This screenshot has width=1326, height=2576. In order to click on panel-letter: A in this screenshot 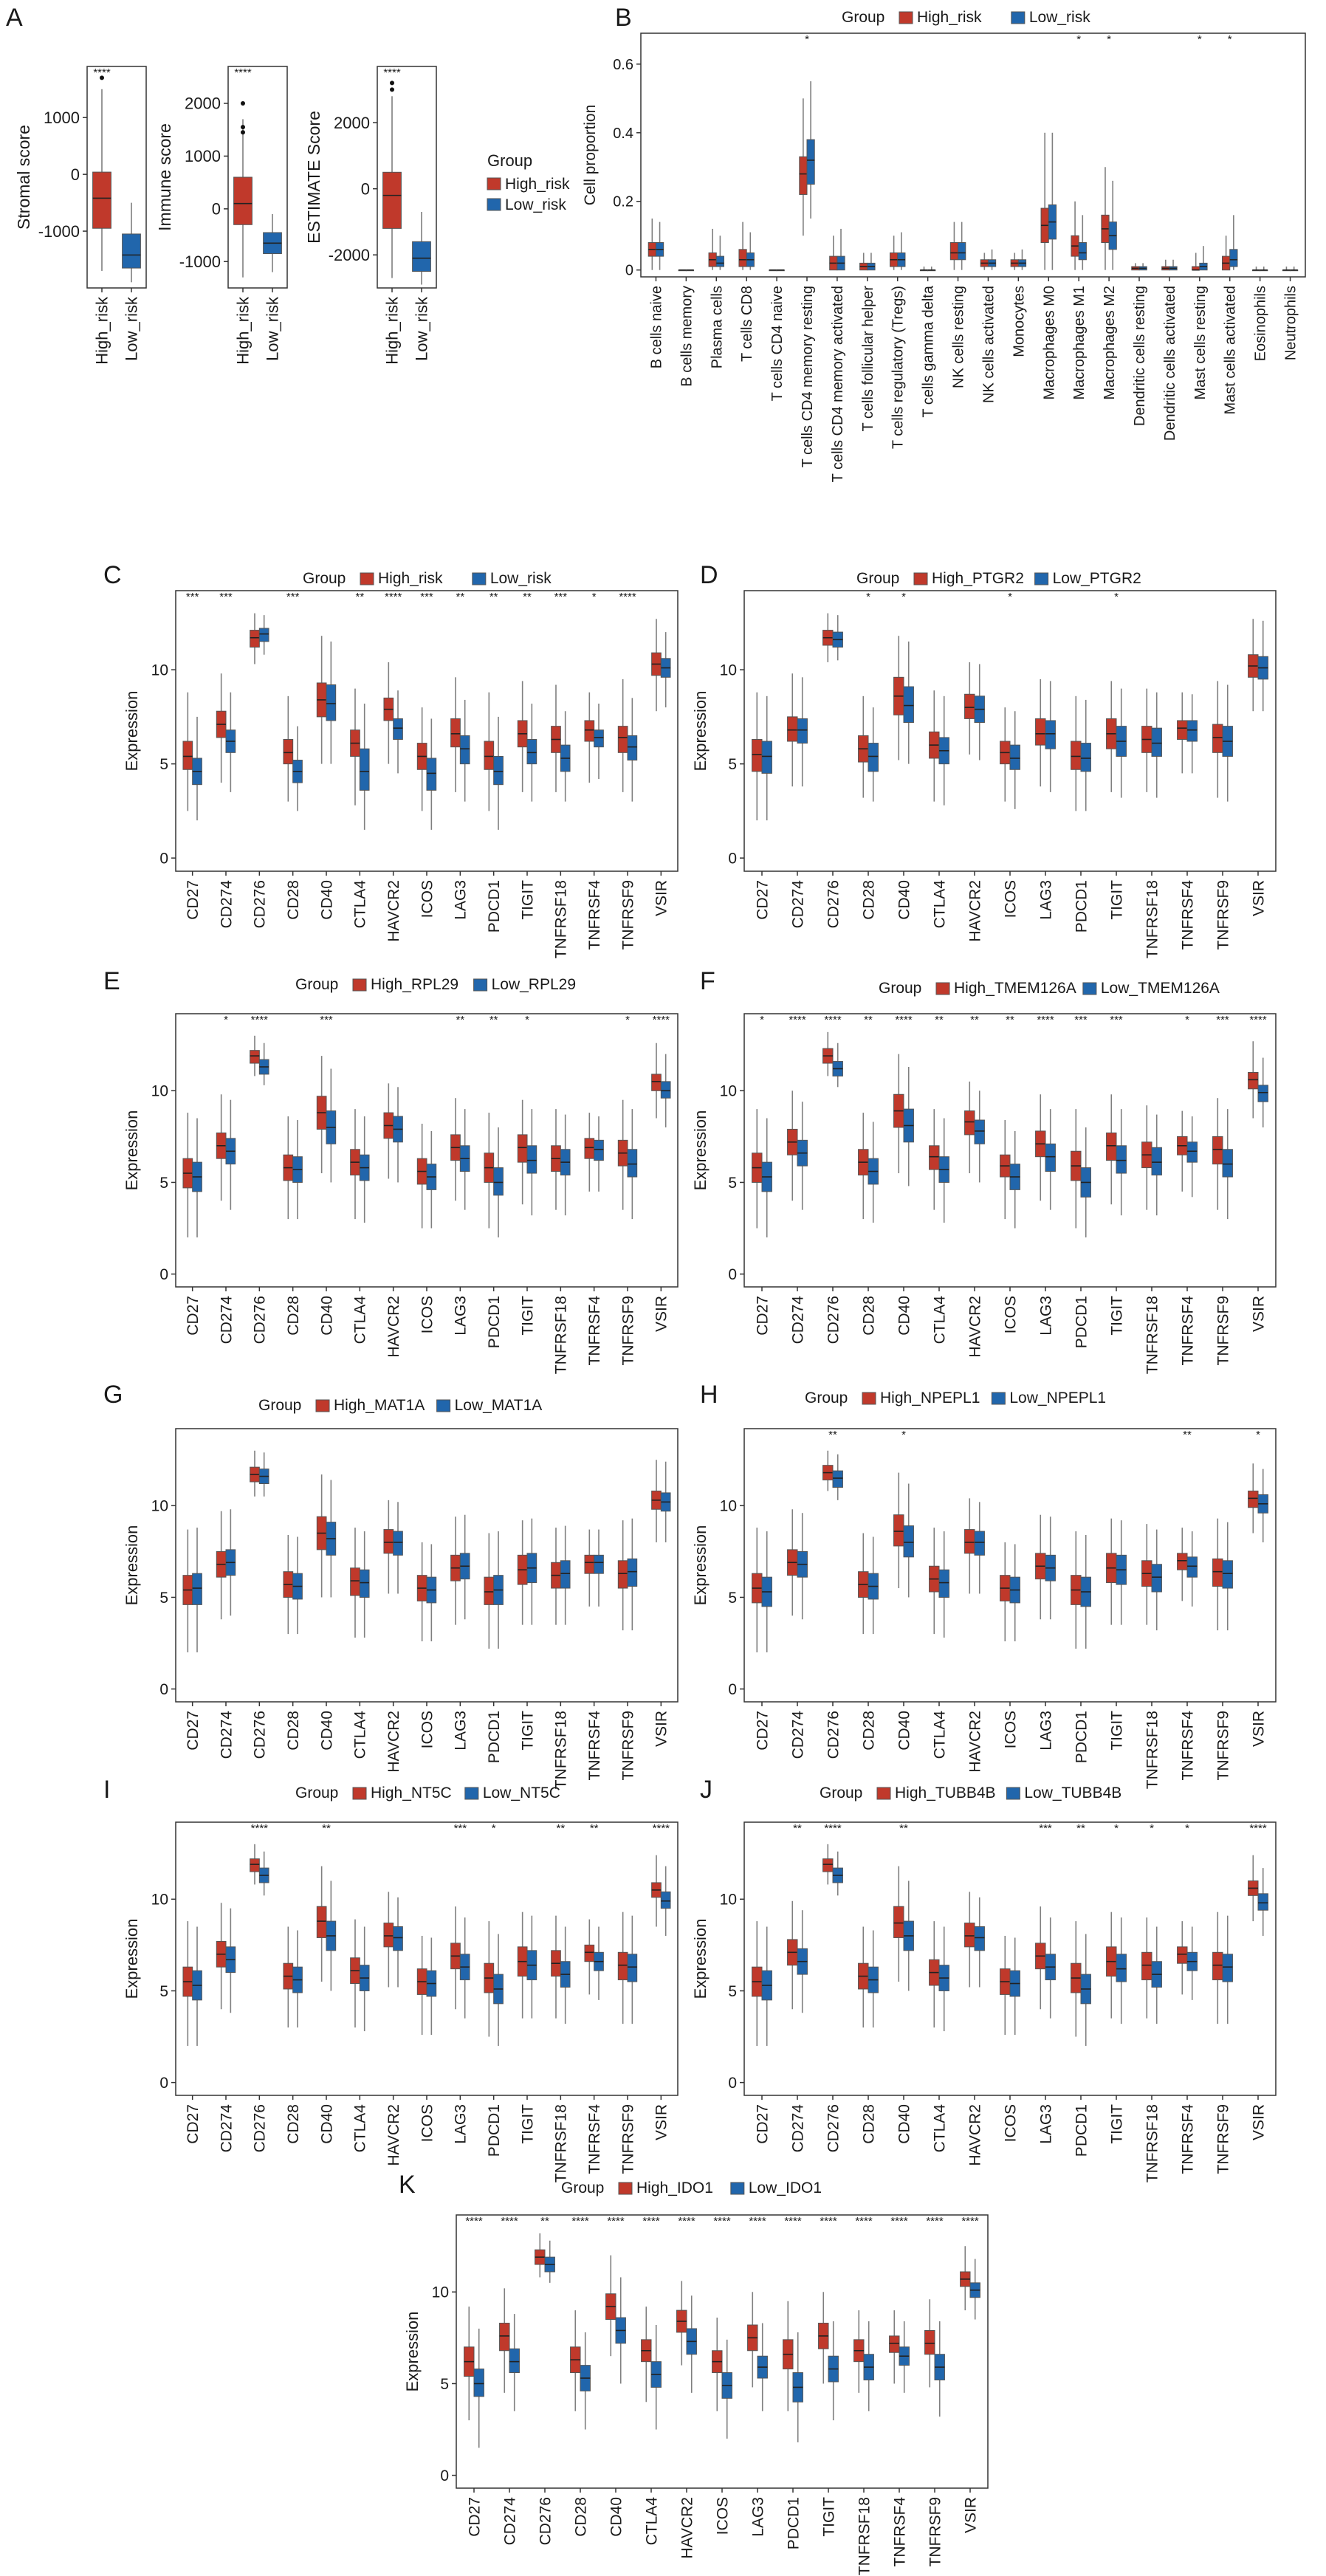, I will do `click(14, 18)`.